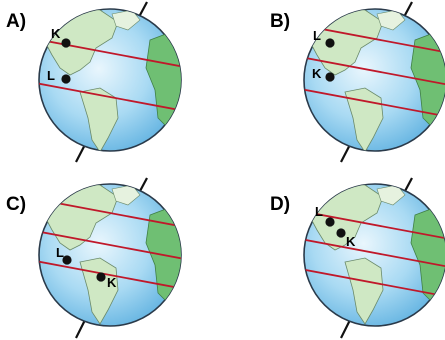  I want to click on latitude-line-a1, so click(110, 53).